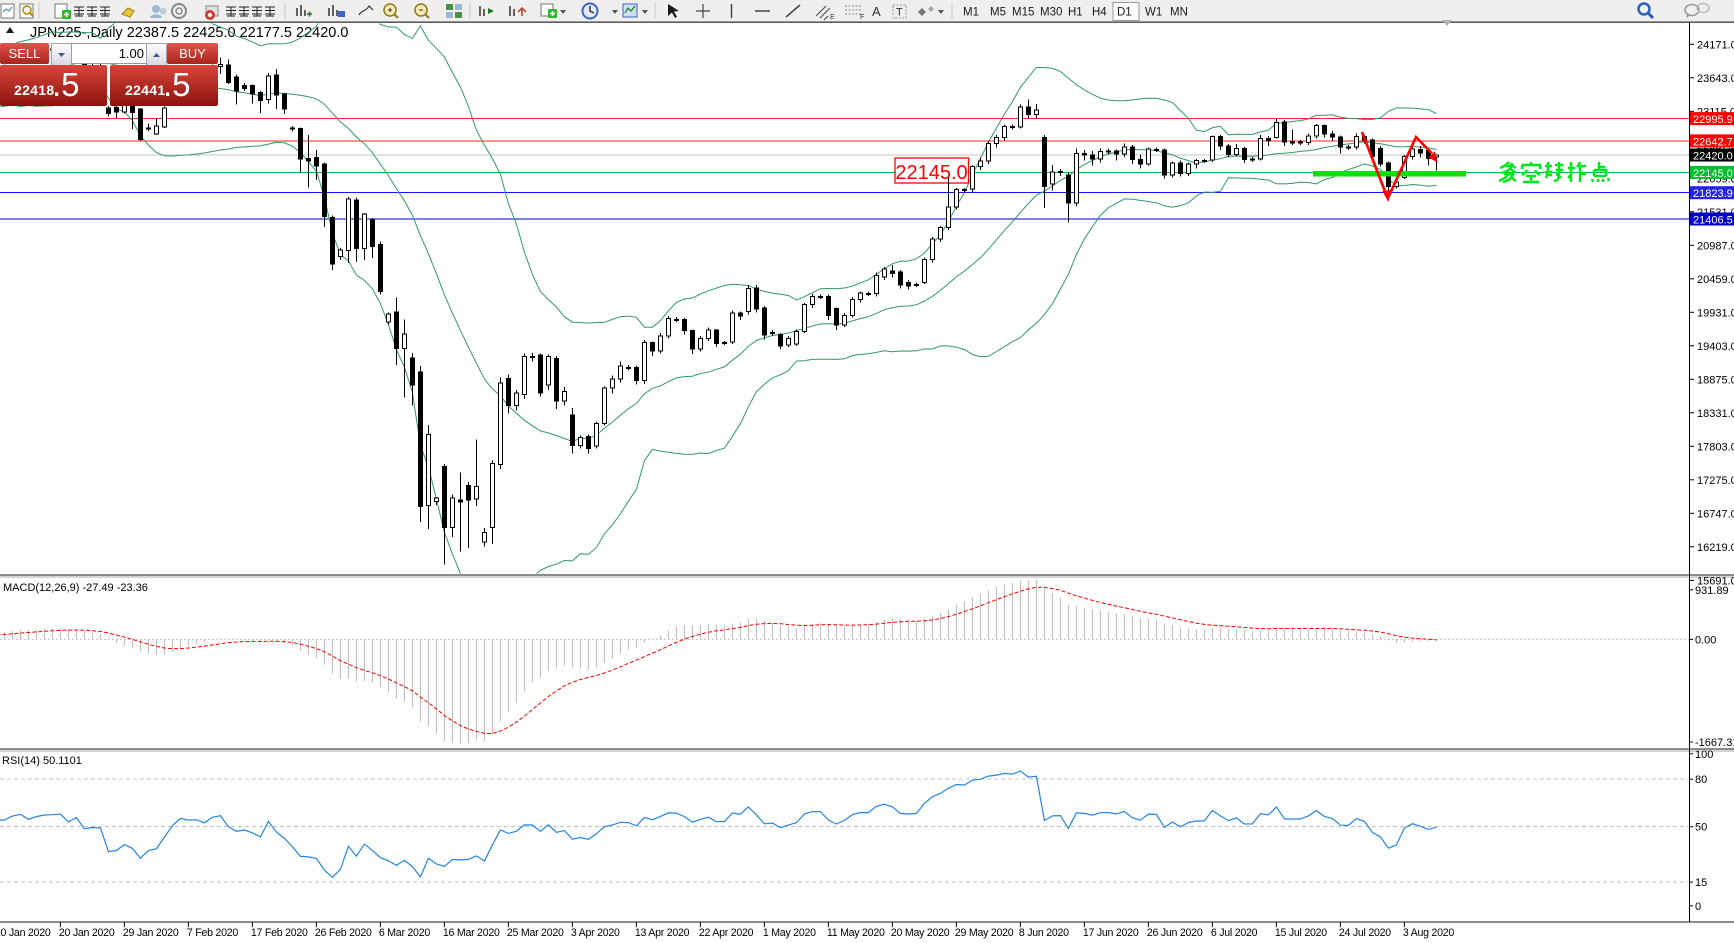 The image size is (1734, 943). Describe the element at coordinates (899, 13) in the screenshot. I see `svg-text: T` at that location.